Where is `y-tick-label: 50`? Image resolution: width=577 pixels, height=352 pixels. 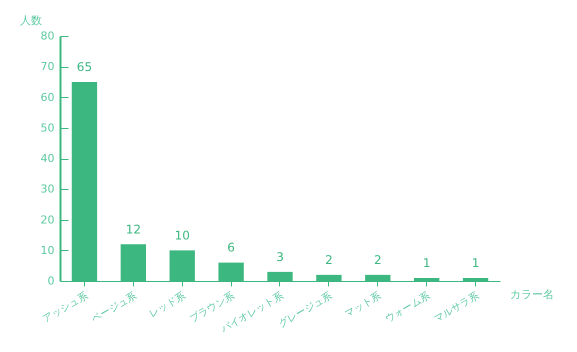 y-tick-label: 50 is located at coordinates (47, 127).